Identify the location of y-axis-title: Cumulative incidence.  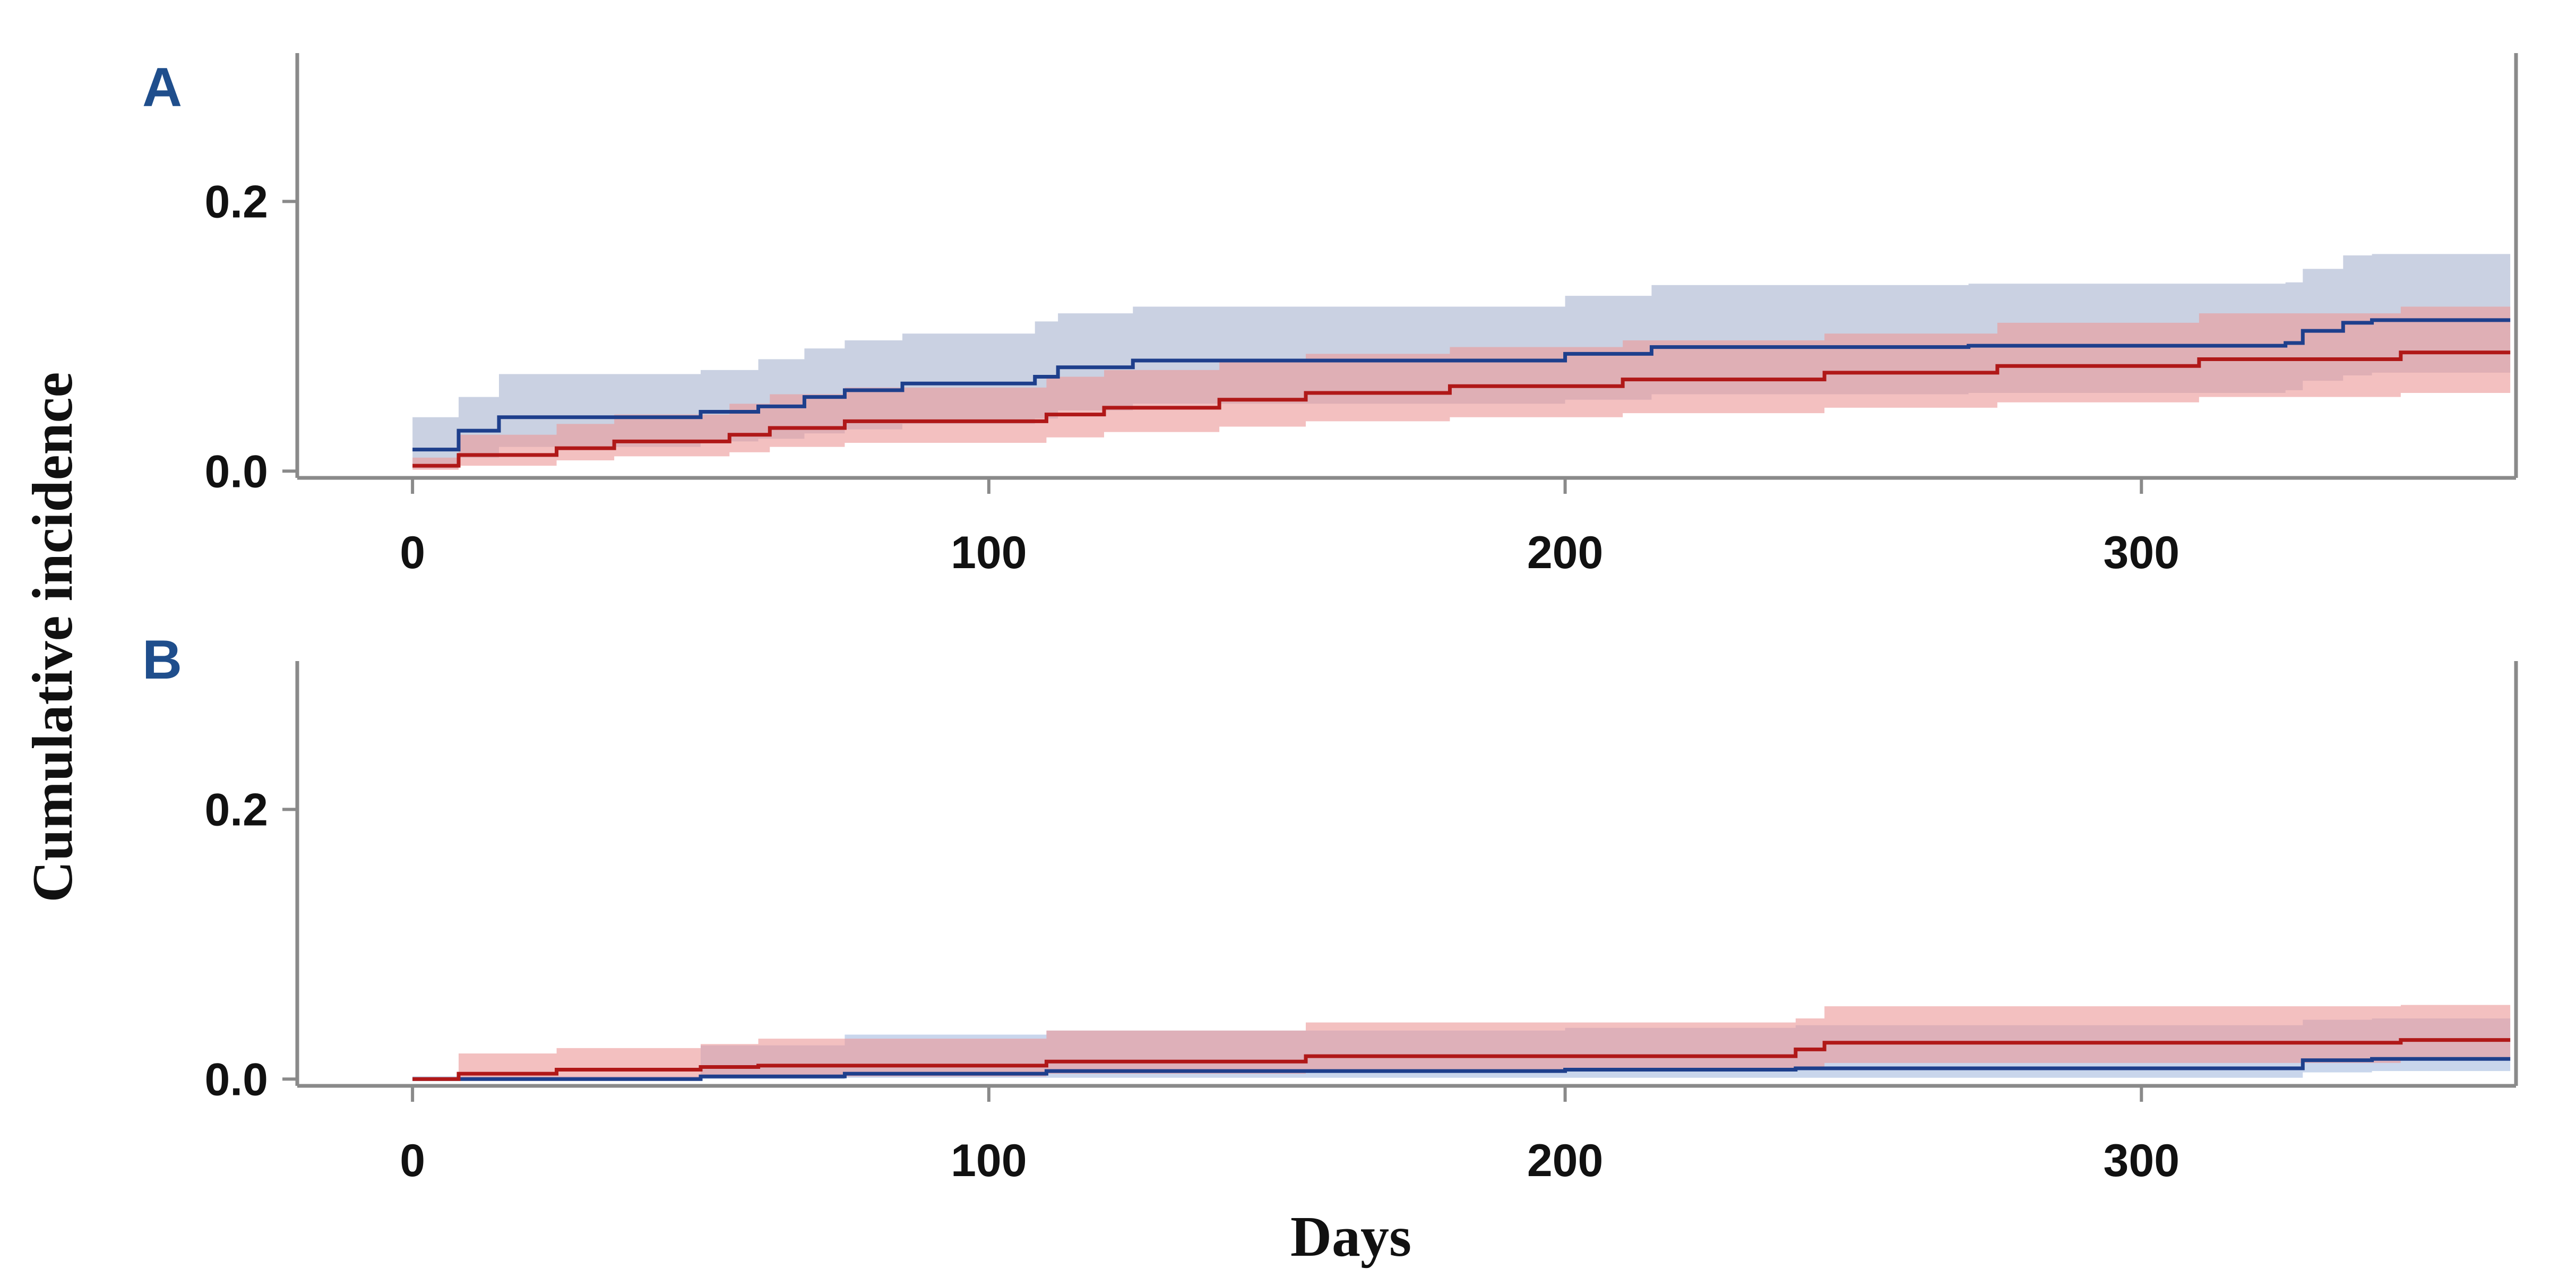
(53, 637).